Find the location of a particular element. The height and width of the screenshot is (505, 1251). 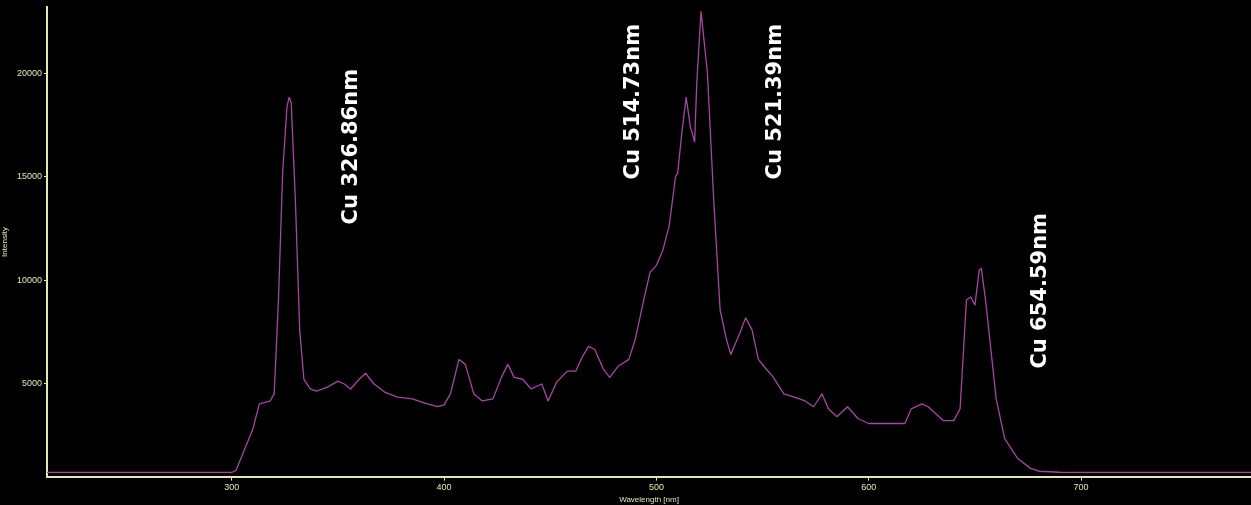

y-tick-label: 5000 is located at coordinates (31, 383).